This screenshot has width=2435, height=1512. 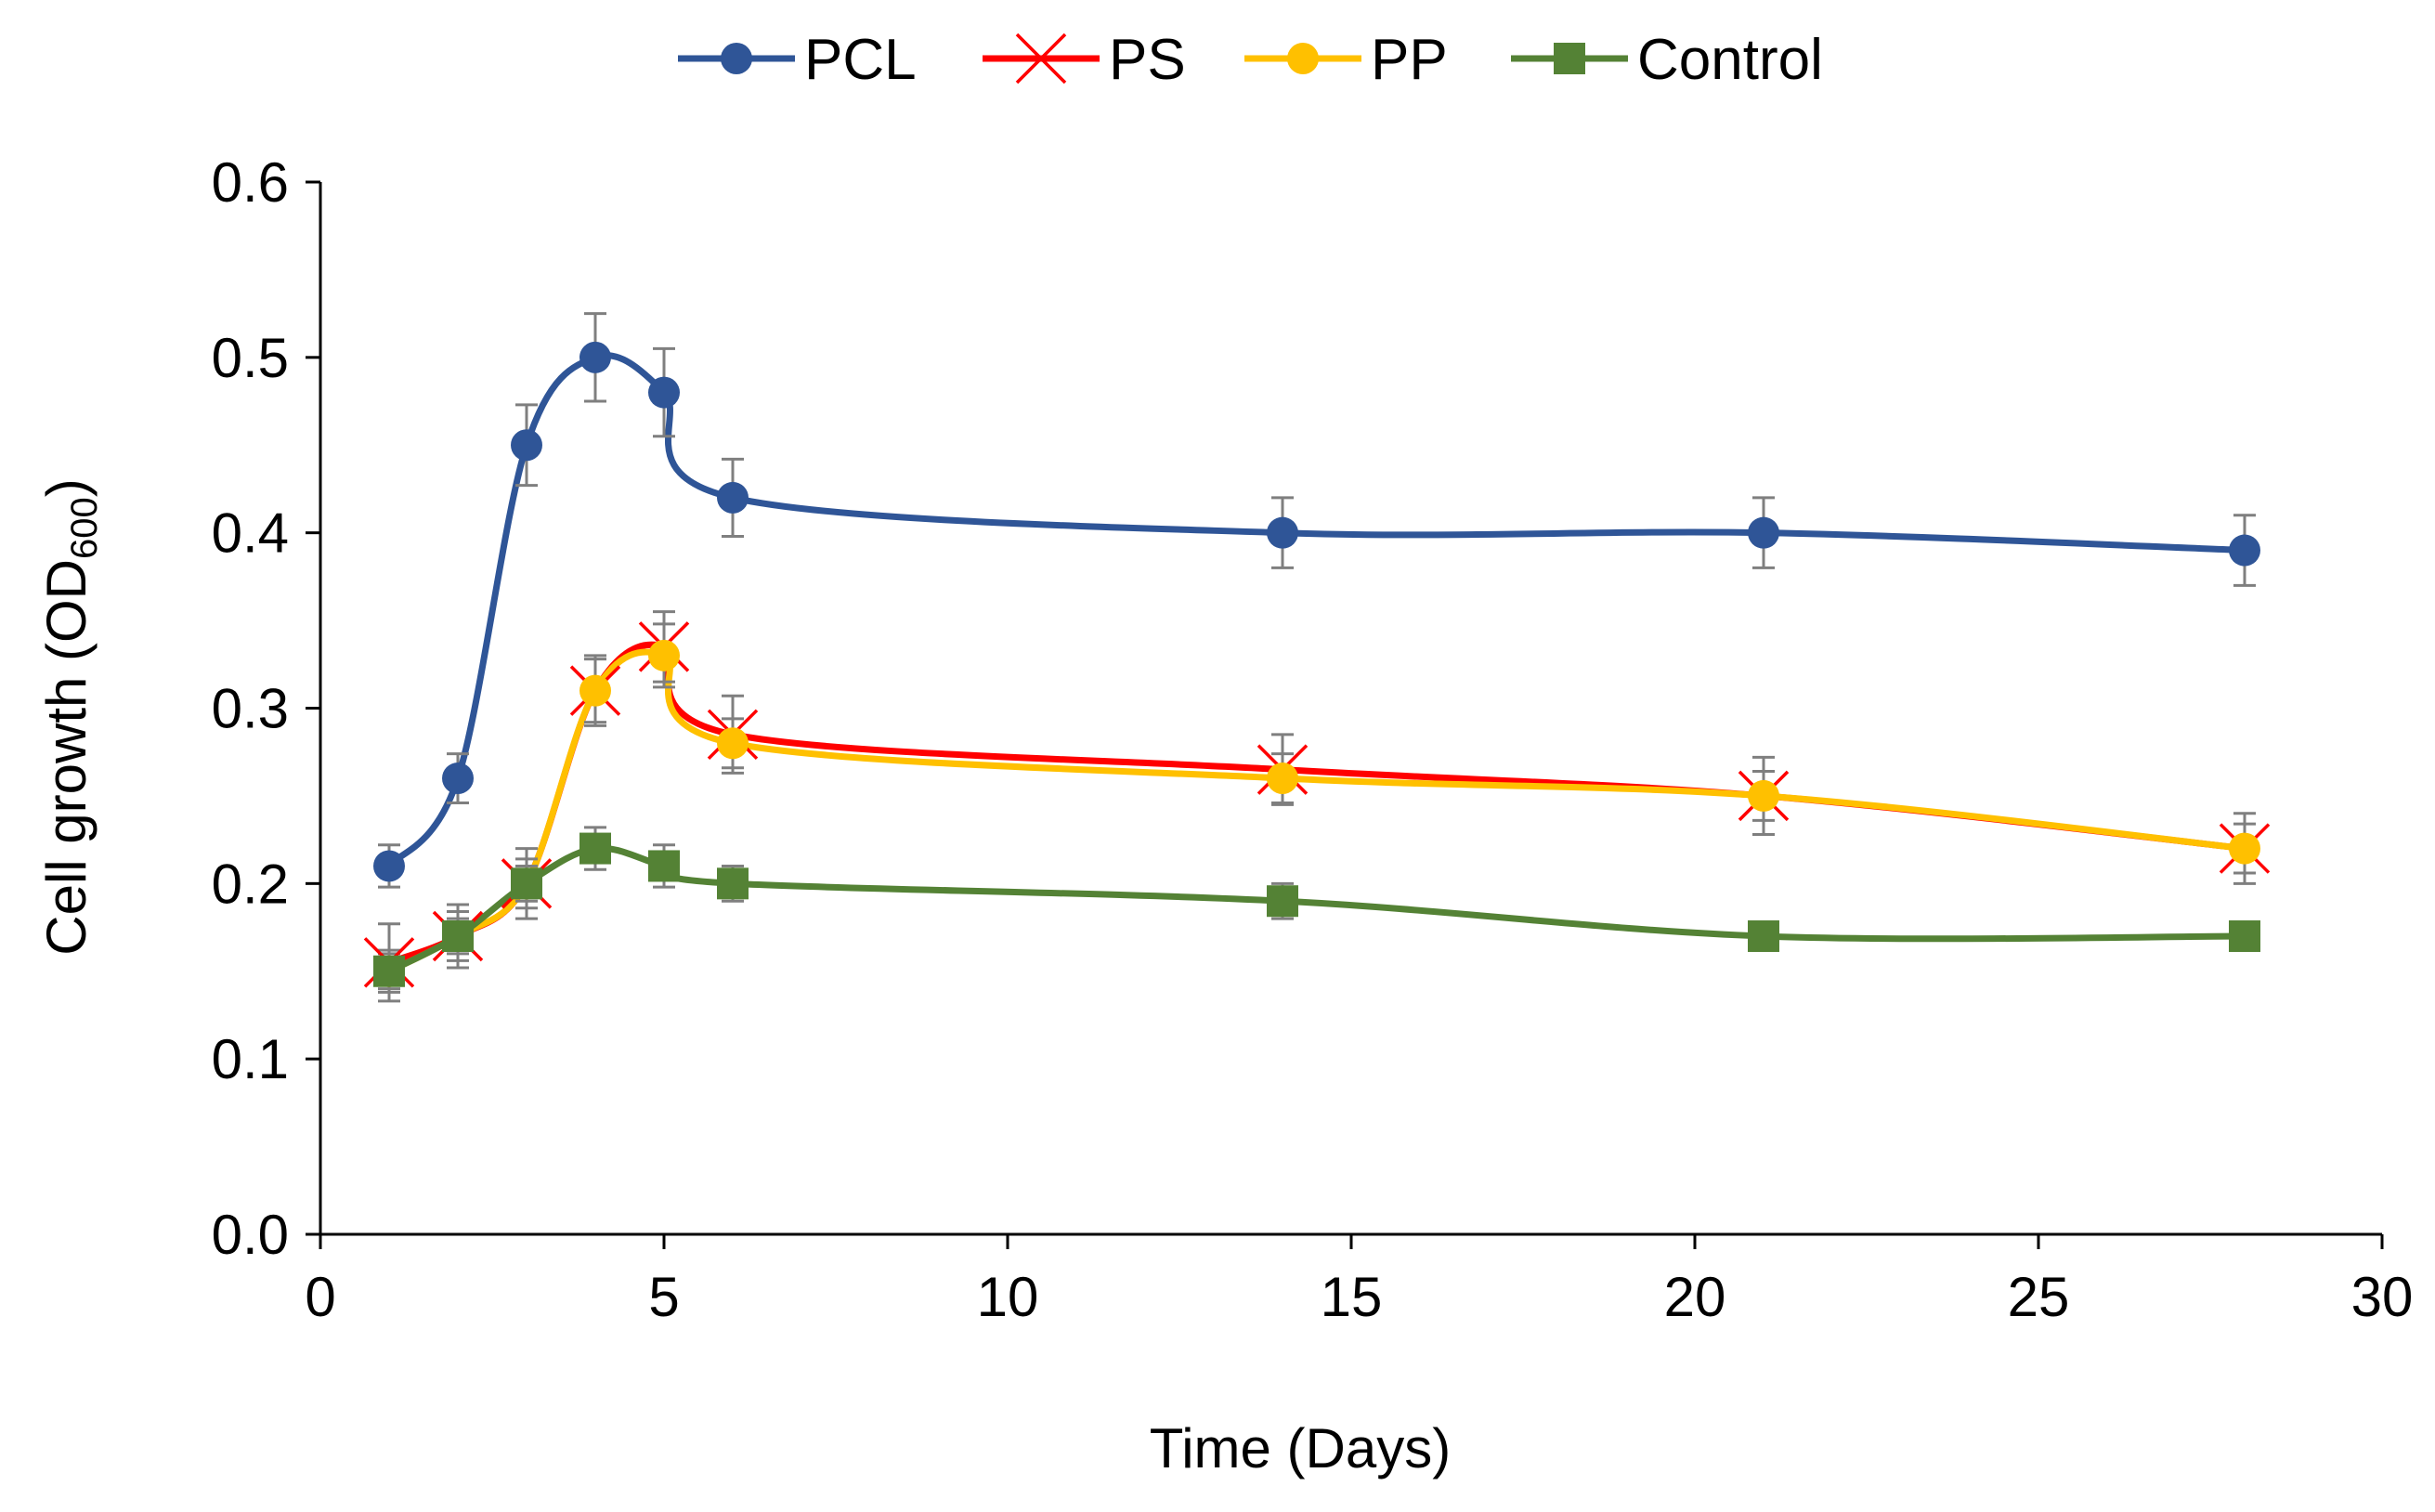 I want to click on legend-item-ps: PS, so click(x=1084, y=60).